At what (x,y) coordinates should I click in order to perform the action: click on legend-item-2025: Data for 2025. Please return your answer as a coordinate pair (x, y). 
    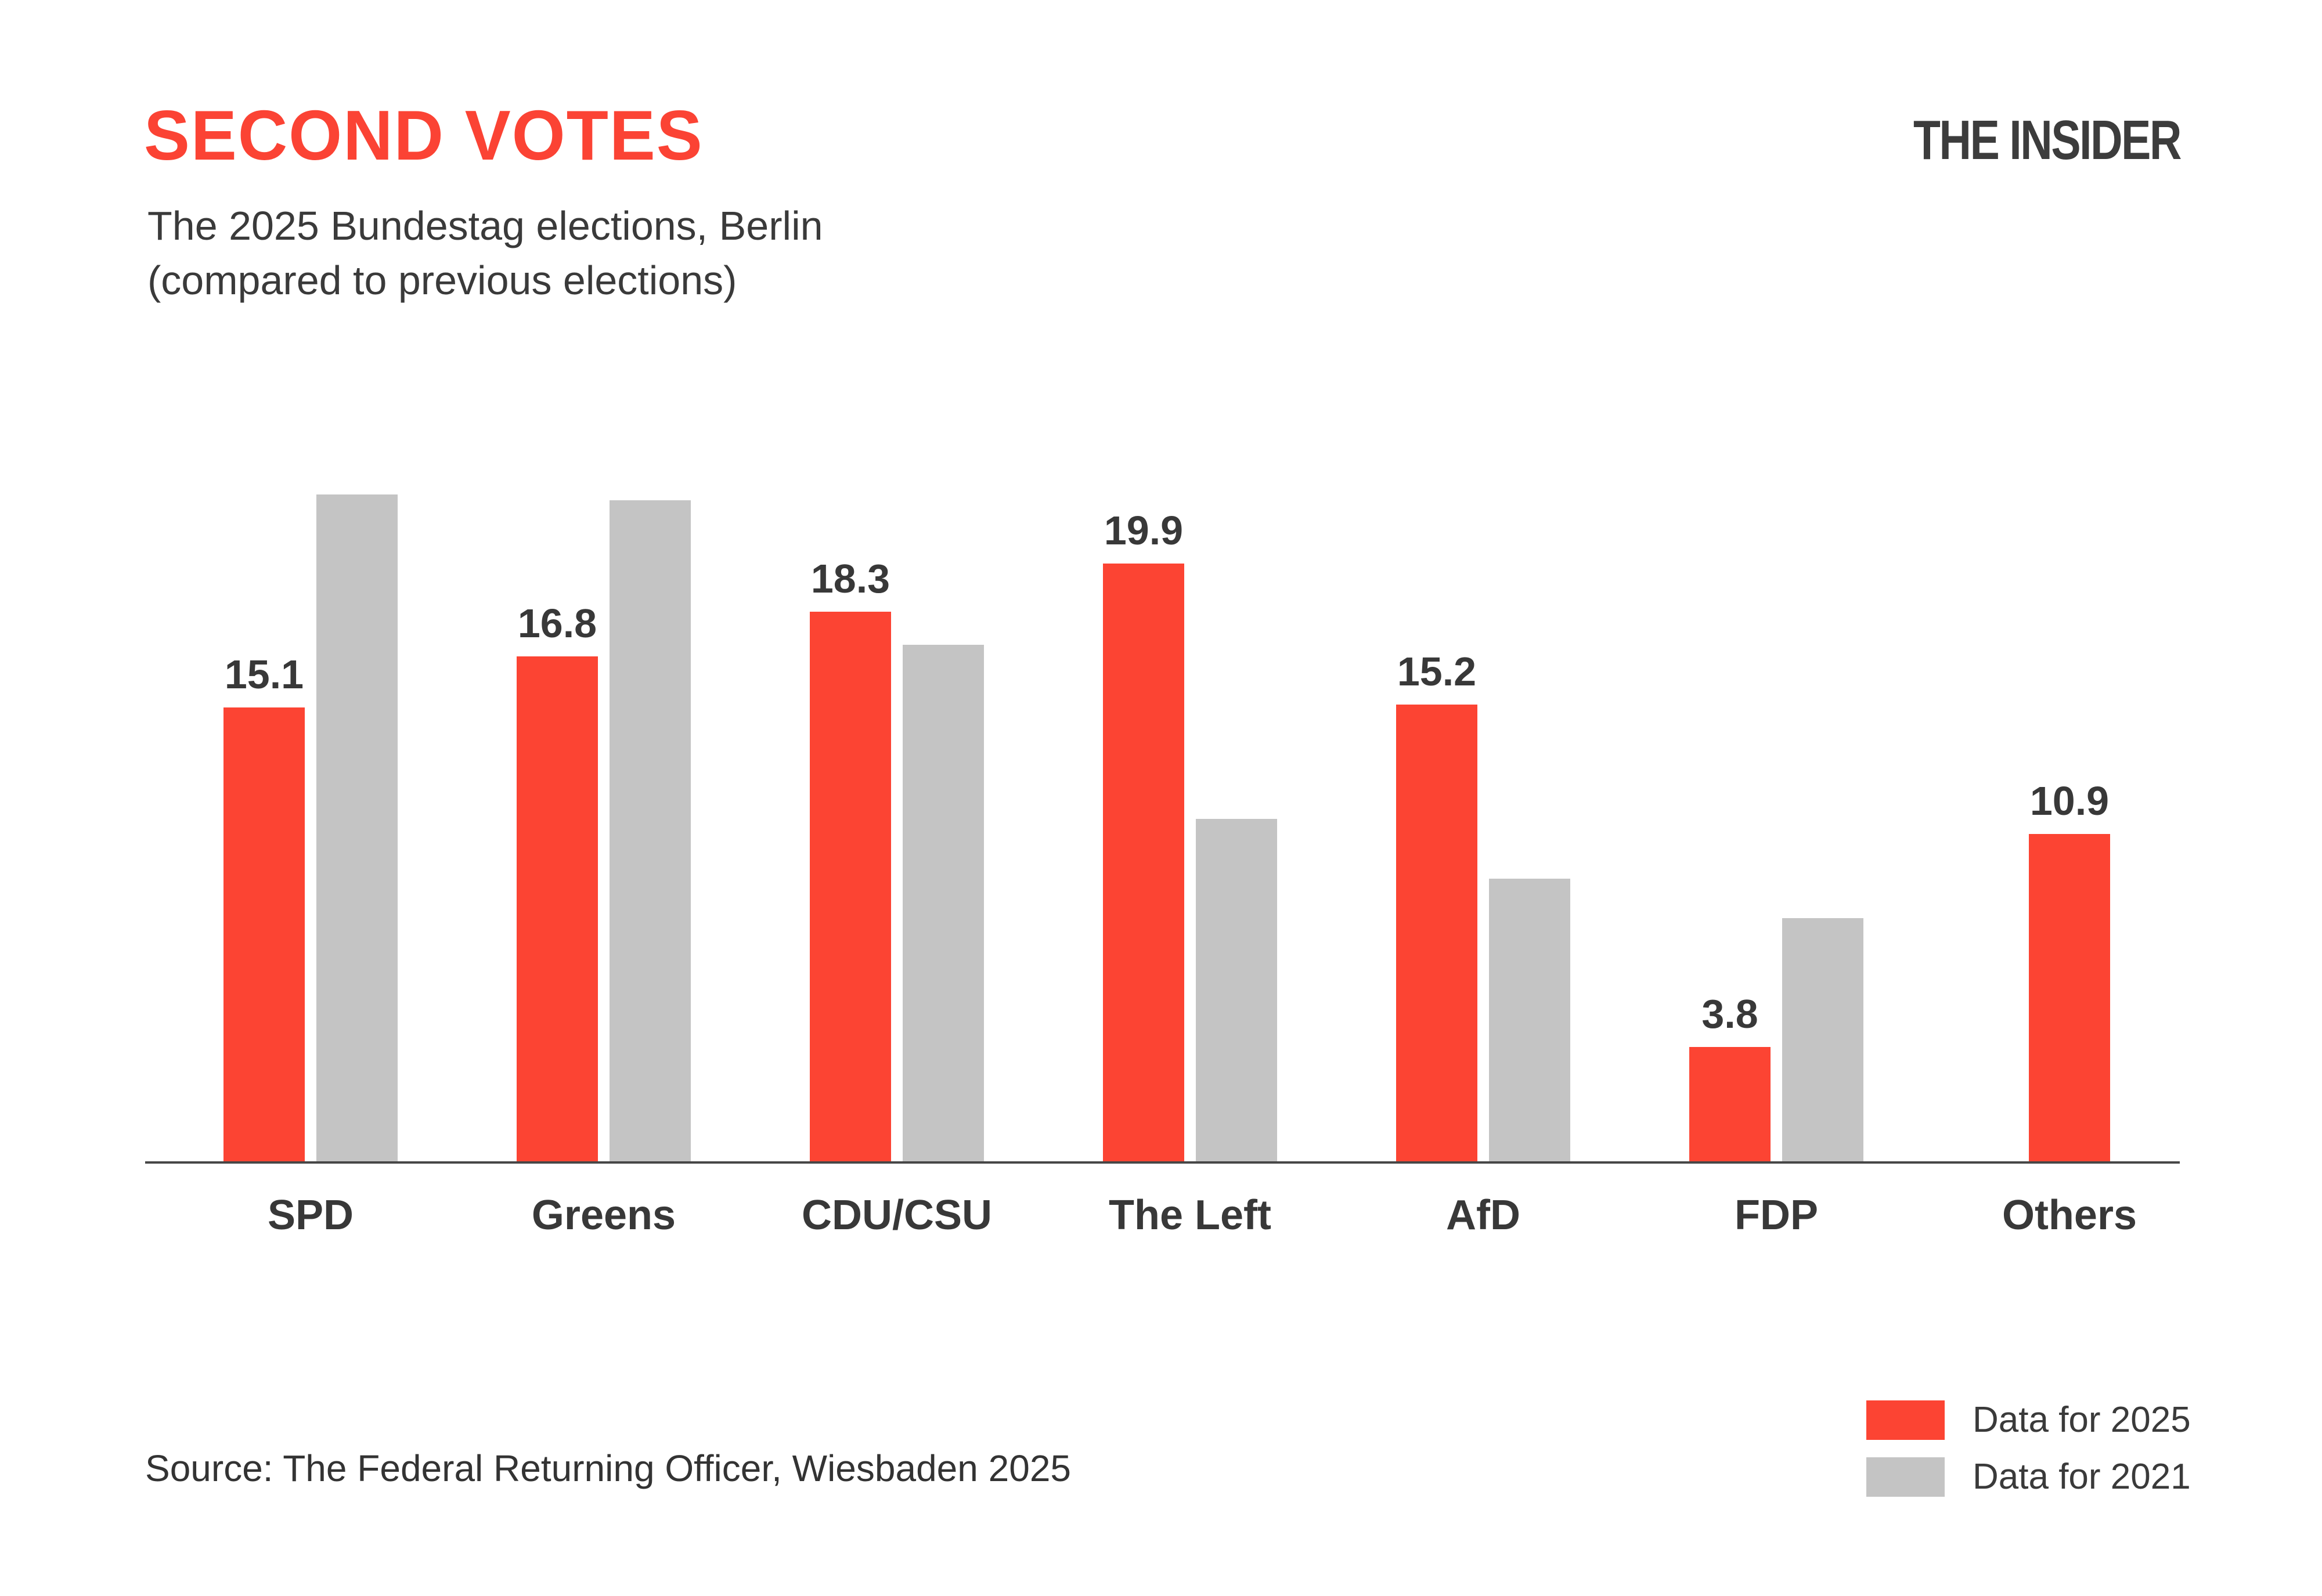
    Looking at the image, I should click on (2028, 1420).